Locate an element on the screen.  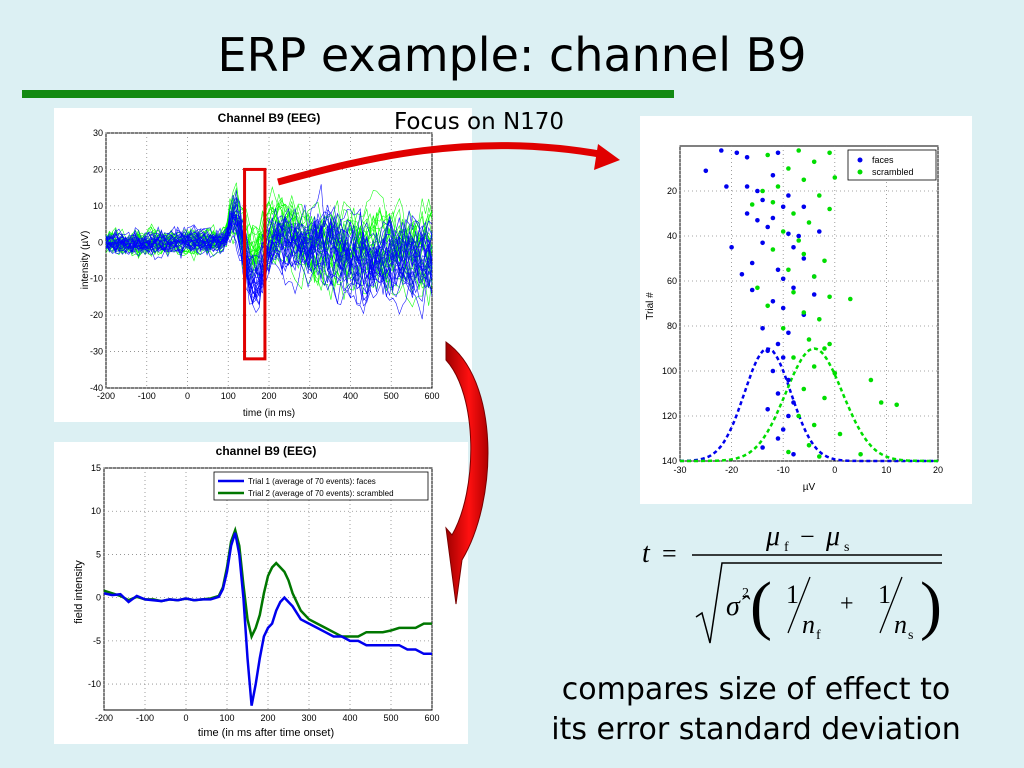
trial-scatter-plot-frame is located at coordinates (809, 303).